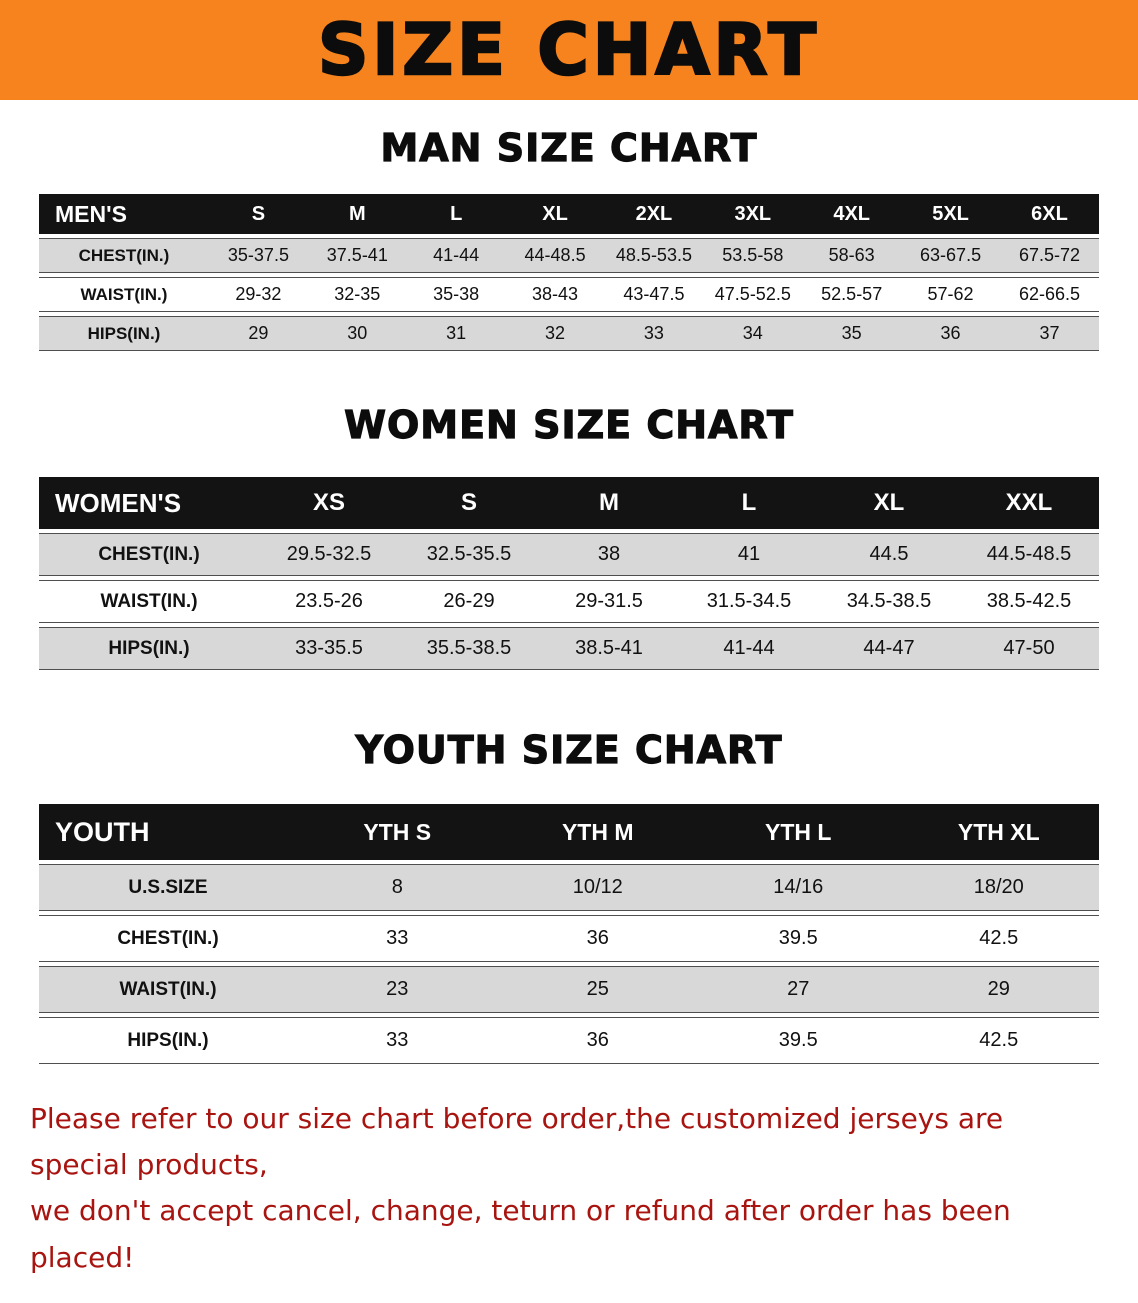  Describe the element at coordinates (149, 503) in the screenshot. I see `table-title-cell: WOMEN'S` at that location.